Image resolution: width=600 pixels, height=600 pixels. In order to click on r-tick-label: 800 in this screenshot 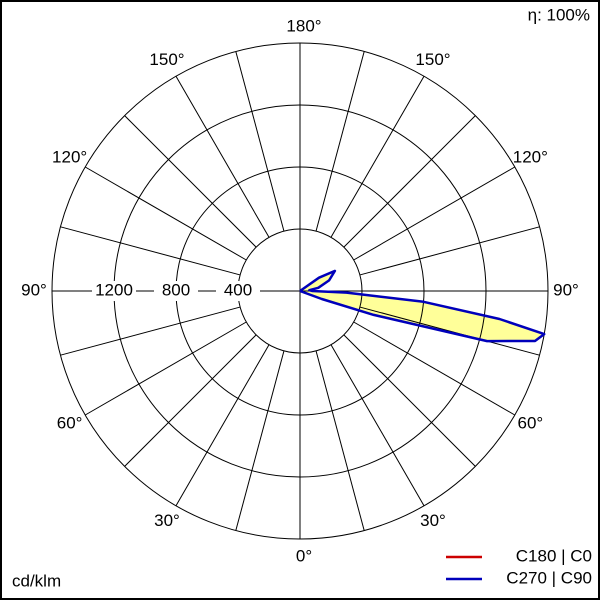, I will do `click(176, 289)`.